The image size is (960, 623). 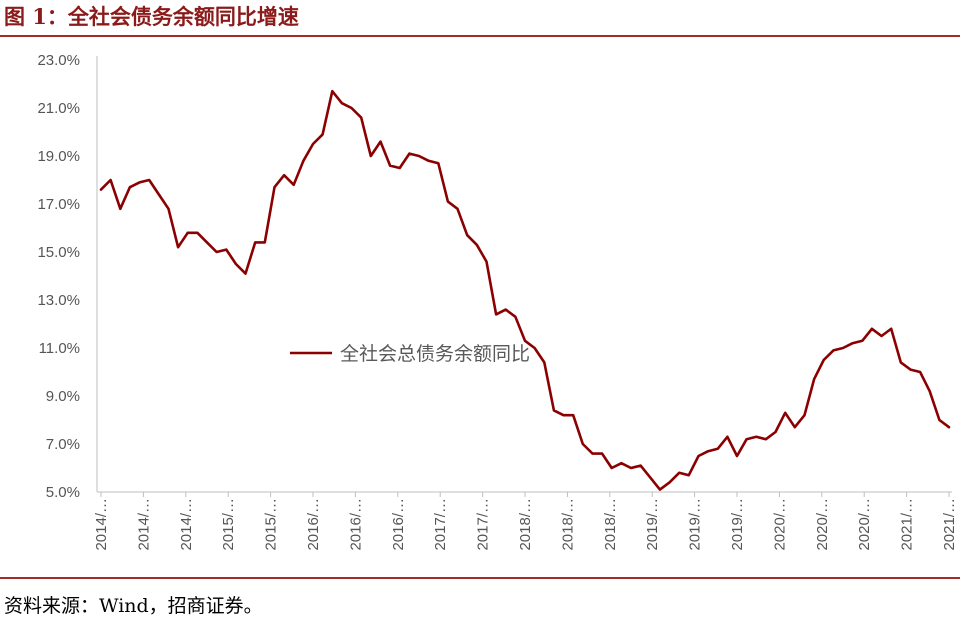 What do you see at coordinates (63, 444) in the screenshot?
I see `y-tick-label: 7.0%` at bounding box center [63, 444].